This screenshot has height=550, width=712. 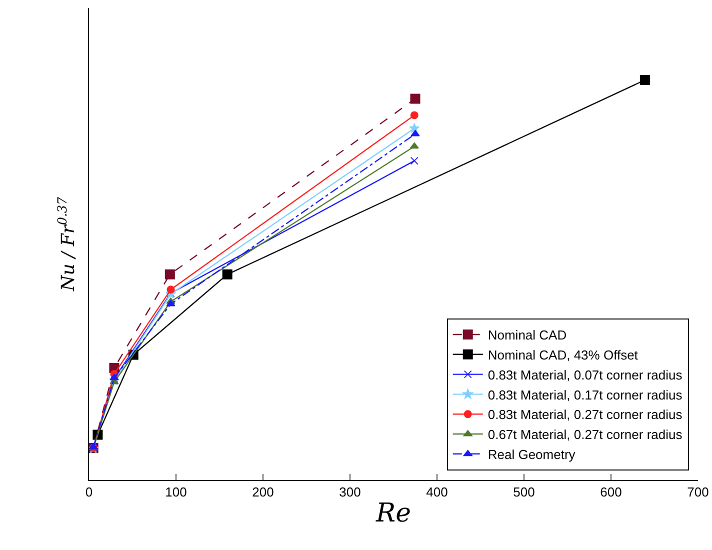 What do you see at coordinates (698, 492) in the screenshot?
I see `x-tick-label: 700` at bounding box center [698, 492].